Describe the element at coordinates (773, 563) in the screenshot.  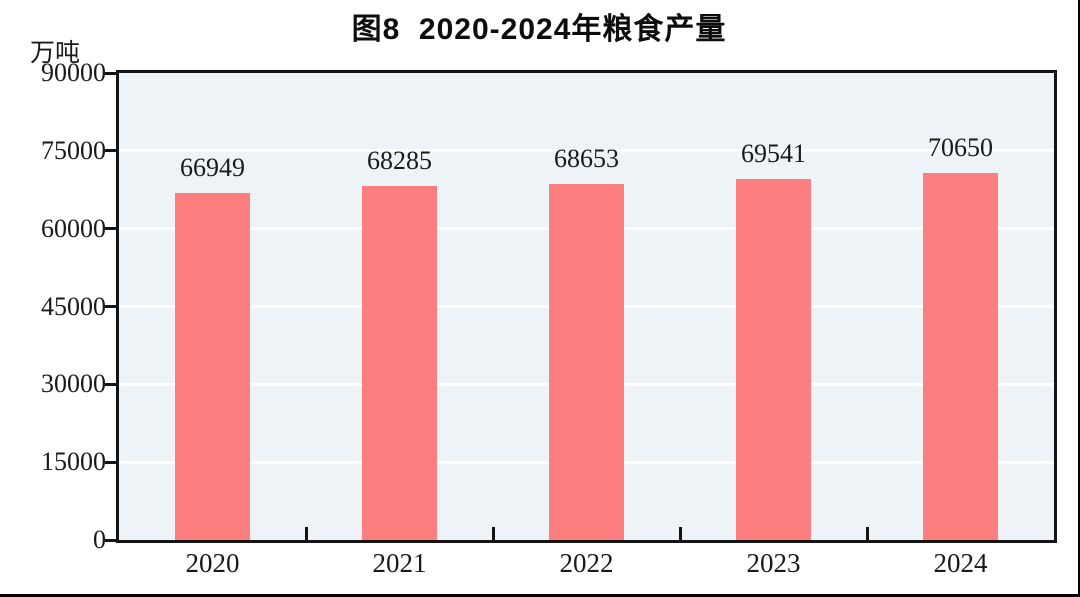
I see `x-tick-label: 2023` at that location.